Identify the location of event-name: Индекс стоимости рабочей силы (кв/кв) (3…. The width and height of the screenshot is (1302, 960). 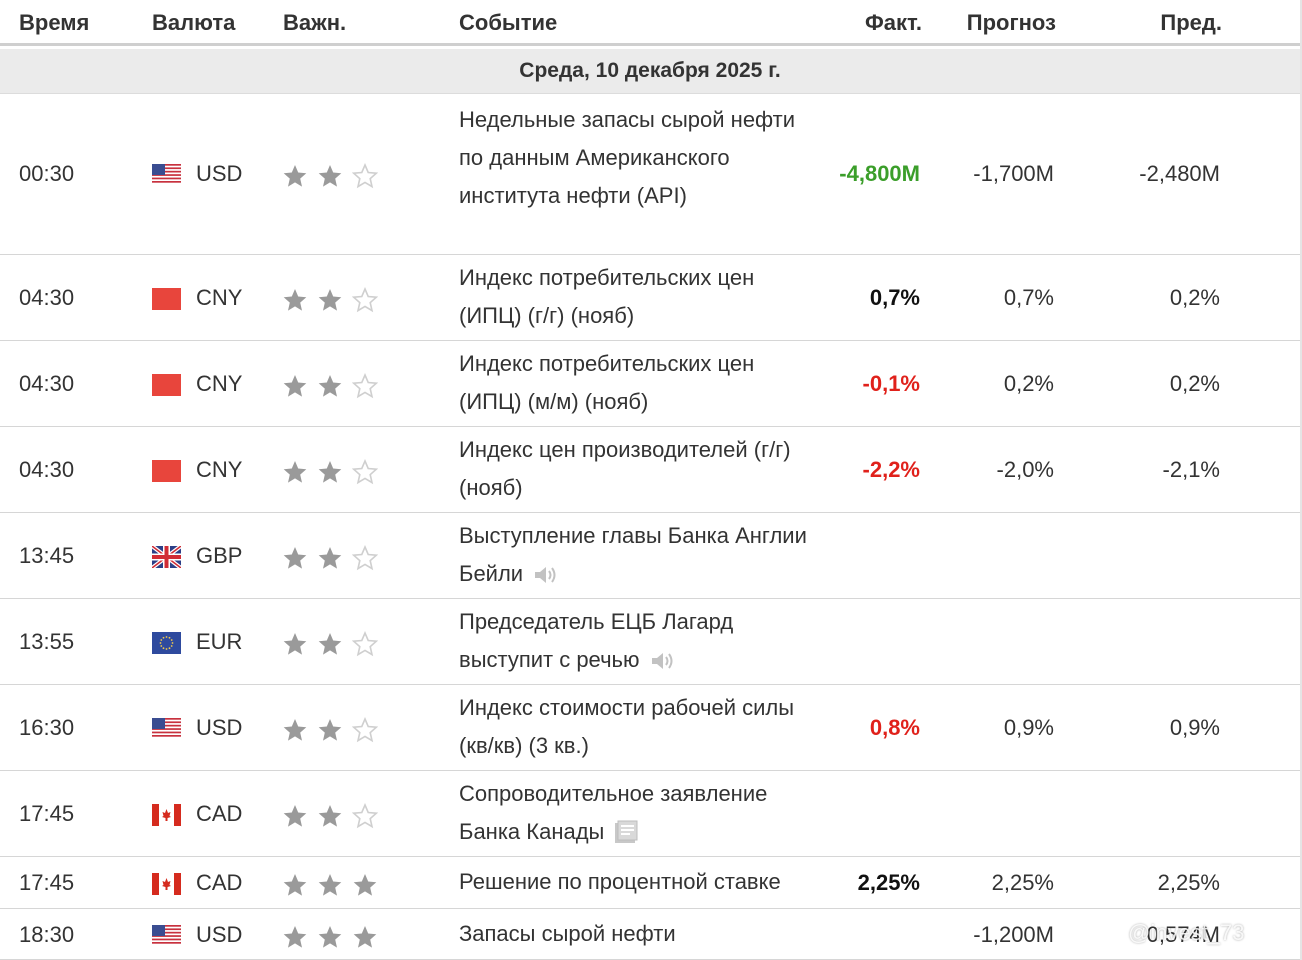
(639, 727).